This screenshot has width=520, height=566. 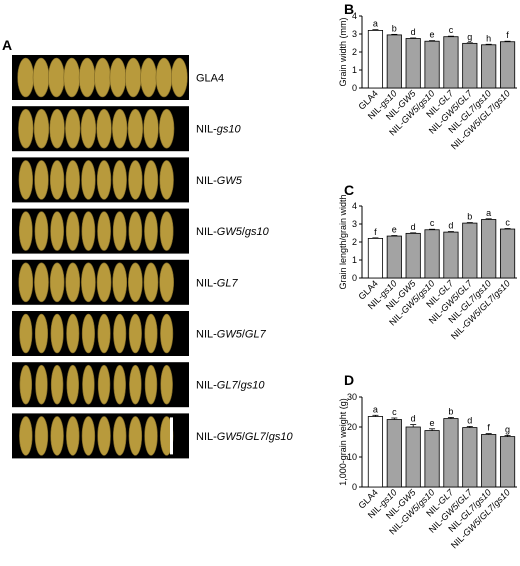 I want to click on significance-label: e, so click(x=394, y=230).